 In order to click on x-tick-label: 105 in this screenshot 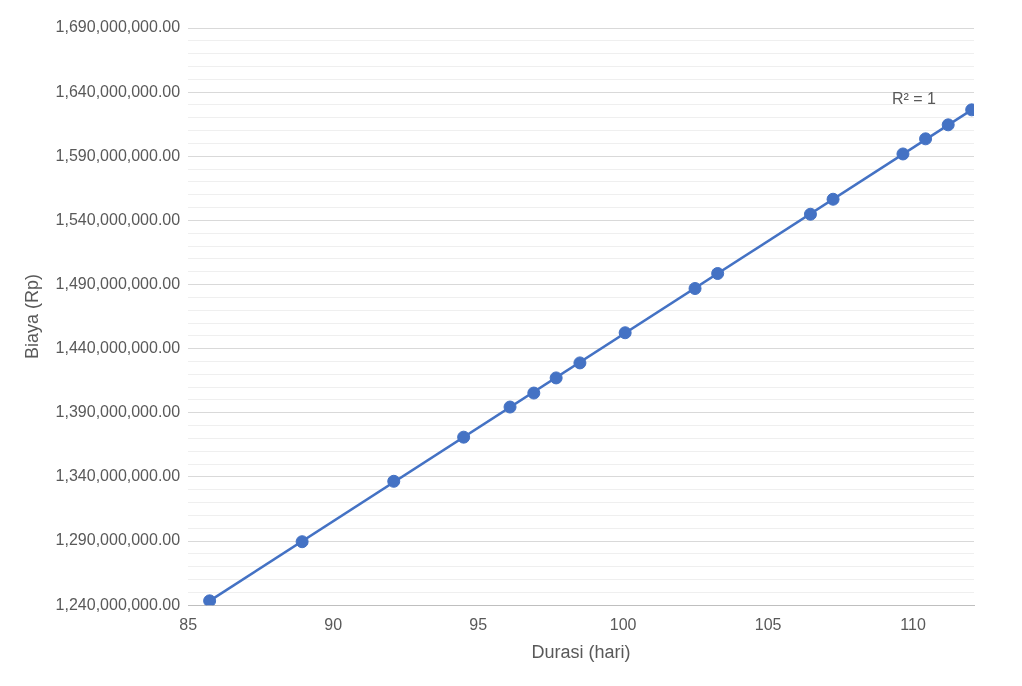, I will do `click(768, 625)`.